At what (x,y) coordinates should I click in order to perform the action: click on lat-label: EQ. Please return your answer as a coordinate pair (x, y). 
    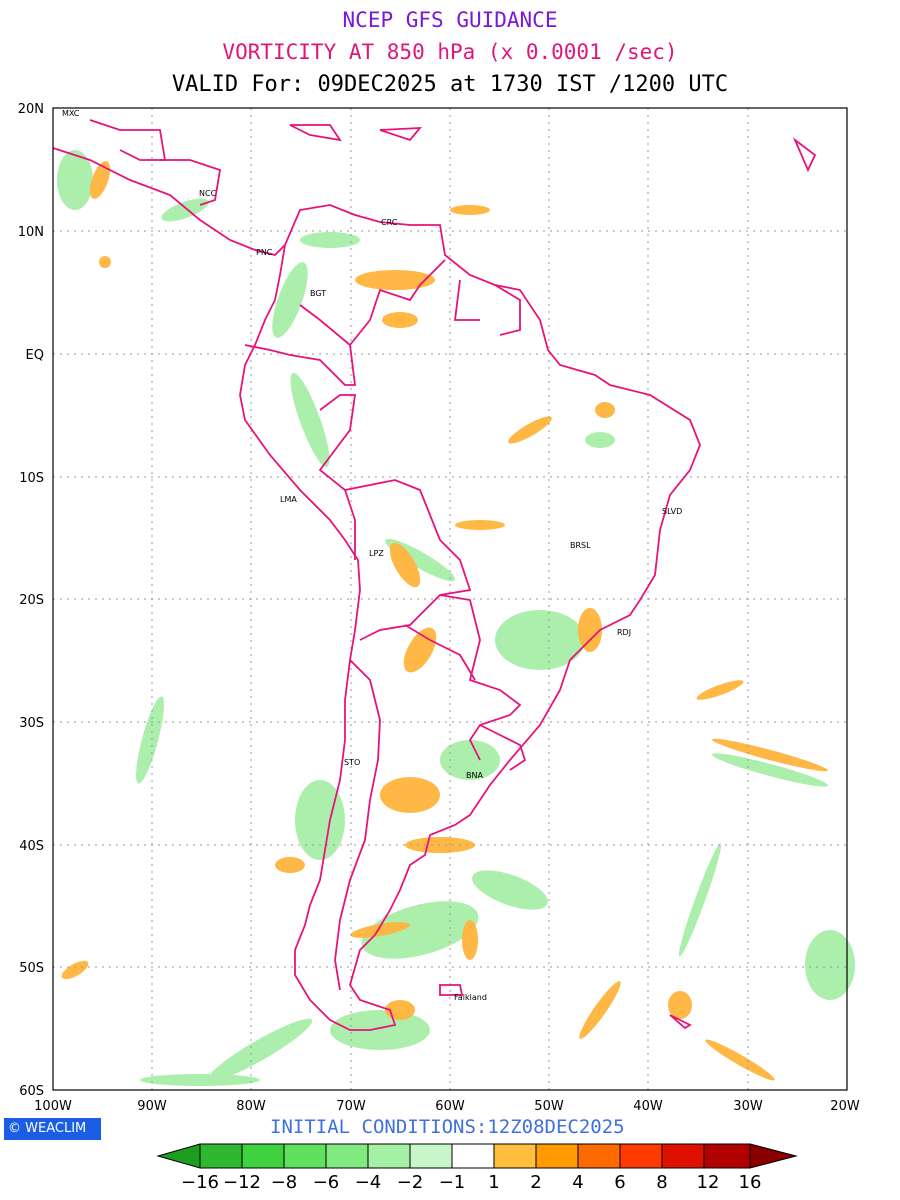
    Looking at the image, I should click on (35, 355).